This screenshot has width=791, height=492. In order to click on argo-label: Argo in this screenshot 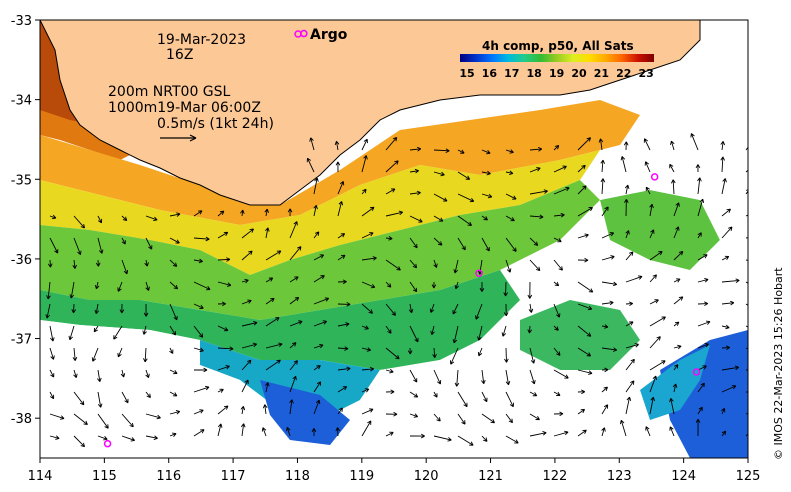, I will do `click(329, 35)`.